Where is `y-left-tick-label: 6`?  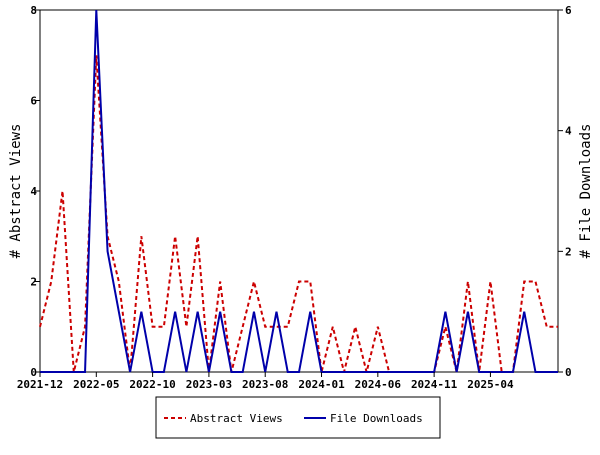
y-left-tick-label: 6 is located at coordinates (33, 101).